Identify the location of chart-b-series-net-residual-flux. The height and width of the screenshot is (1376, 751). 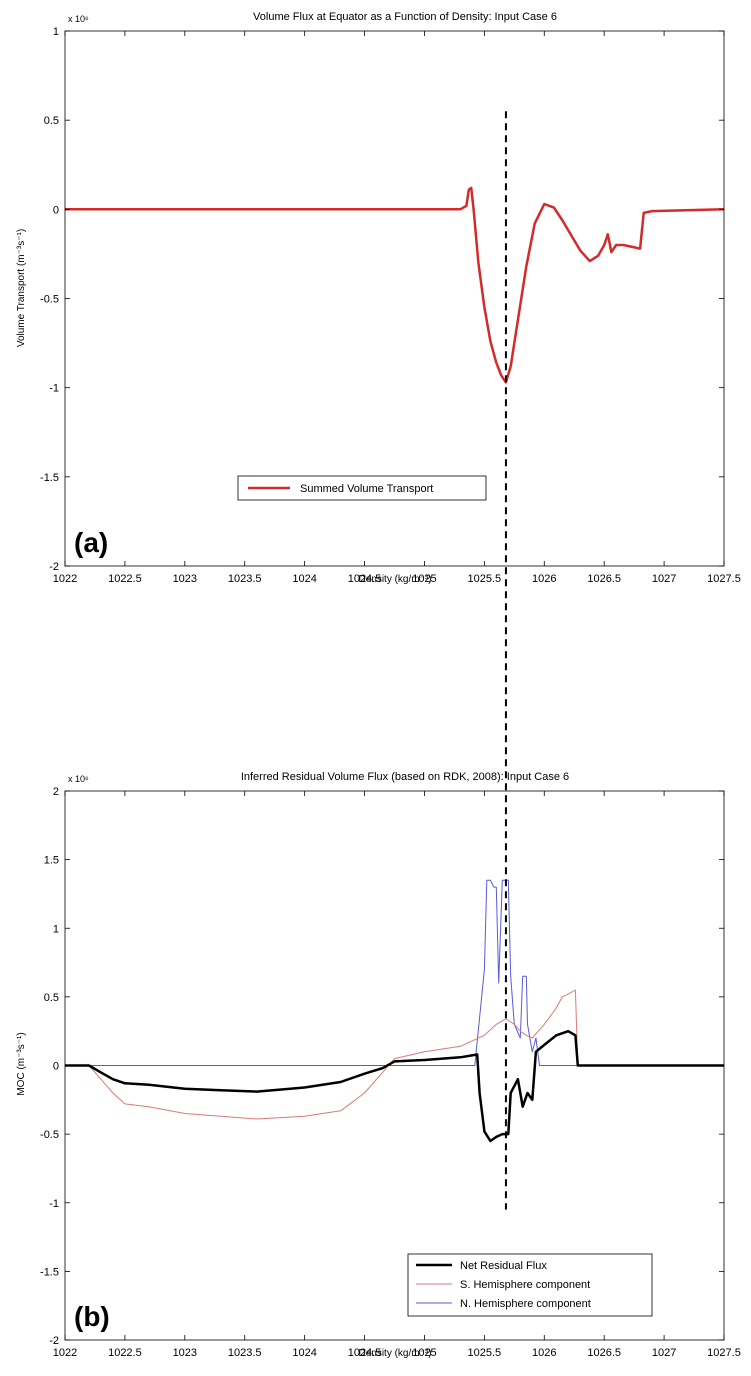
(394, 1086).